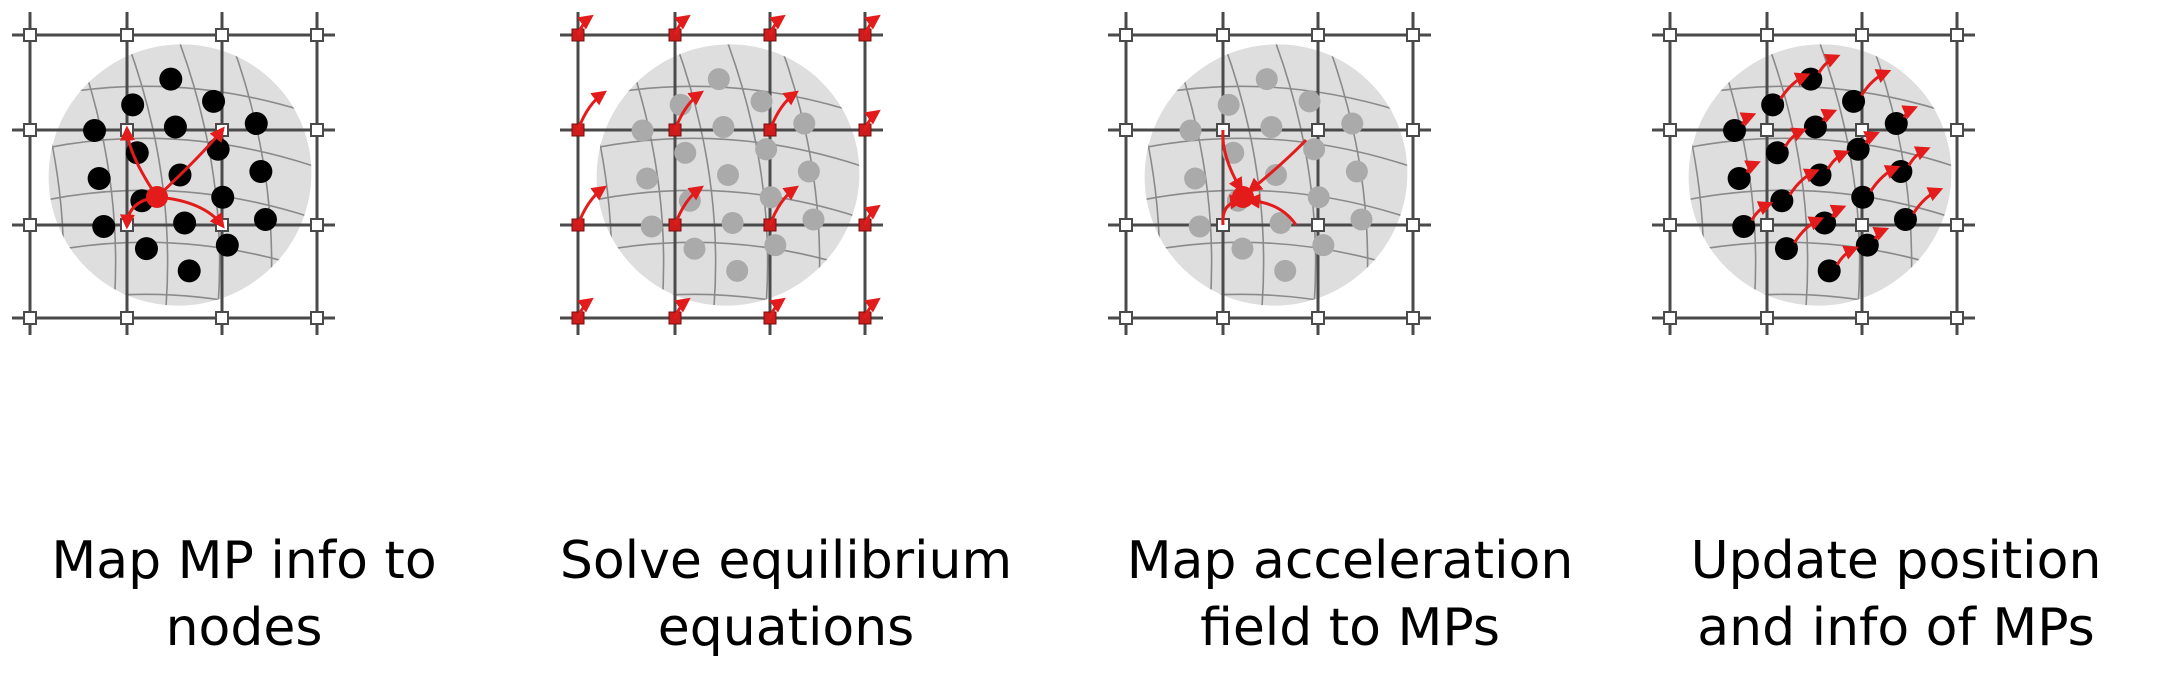 The image size is (2176, 700). What do you see at coordinates (1896, 628) in the screenshot?
I see `caption-line-2: and info of MPs` at bounding box center [1896, 628].